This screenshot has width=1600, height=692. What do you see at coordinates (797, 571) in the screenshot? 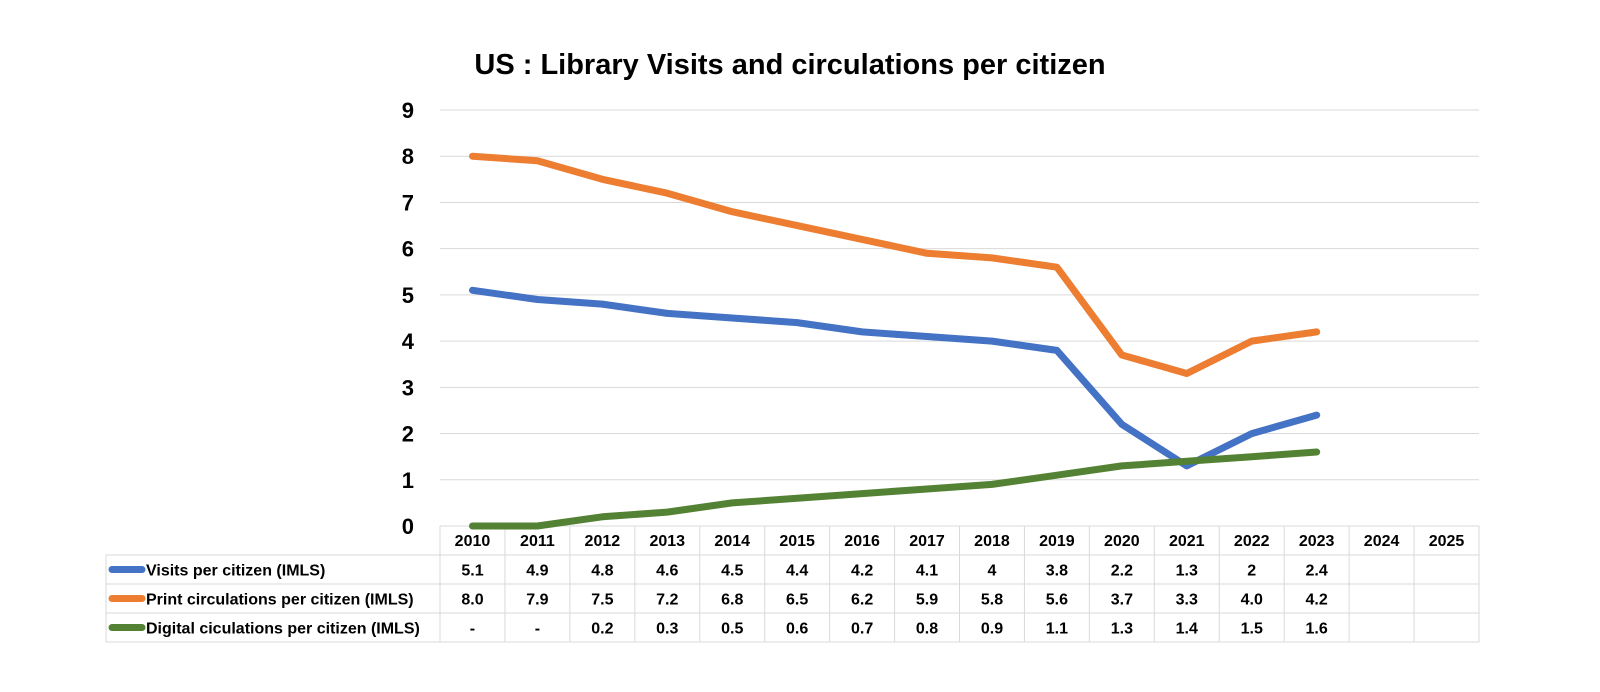
I see `data-label: 4.4` at bounding box center [797, 571].